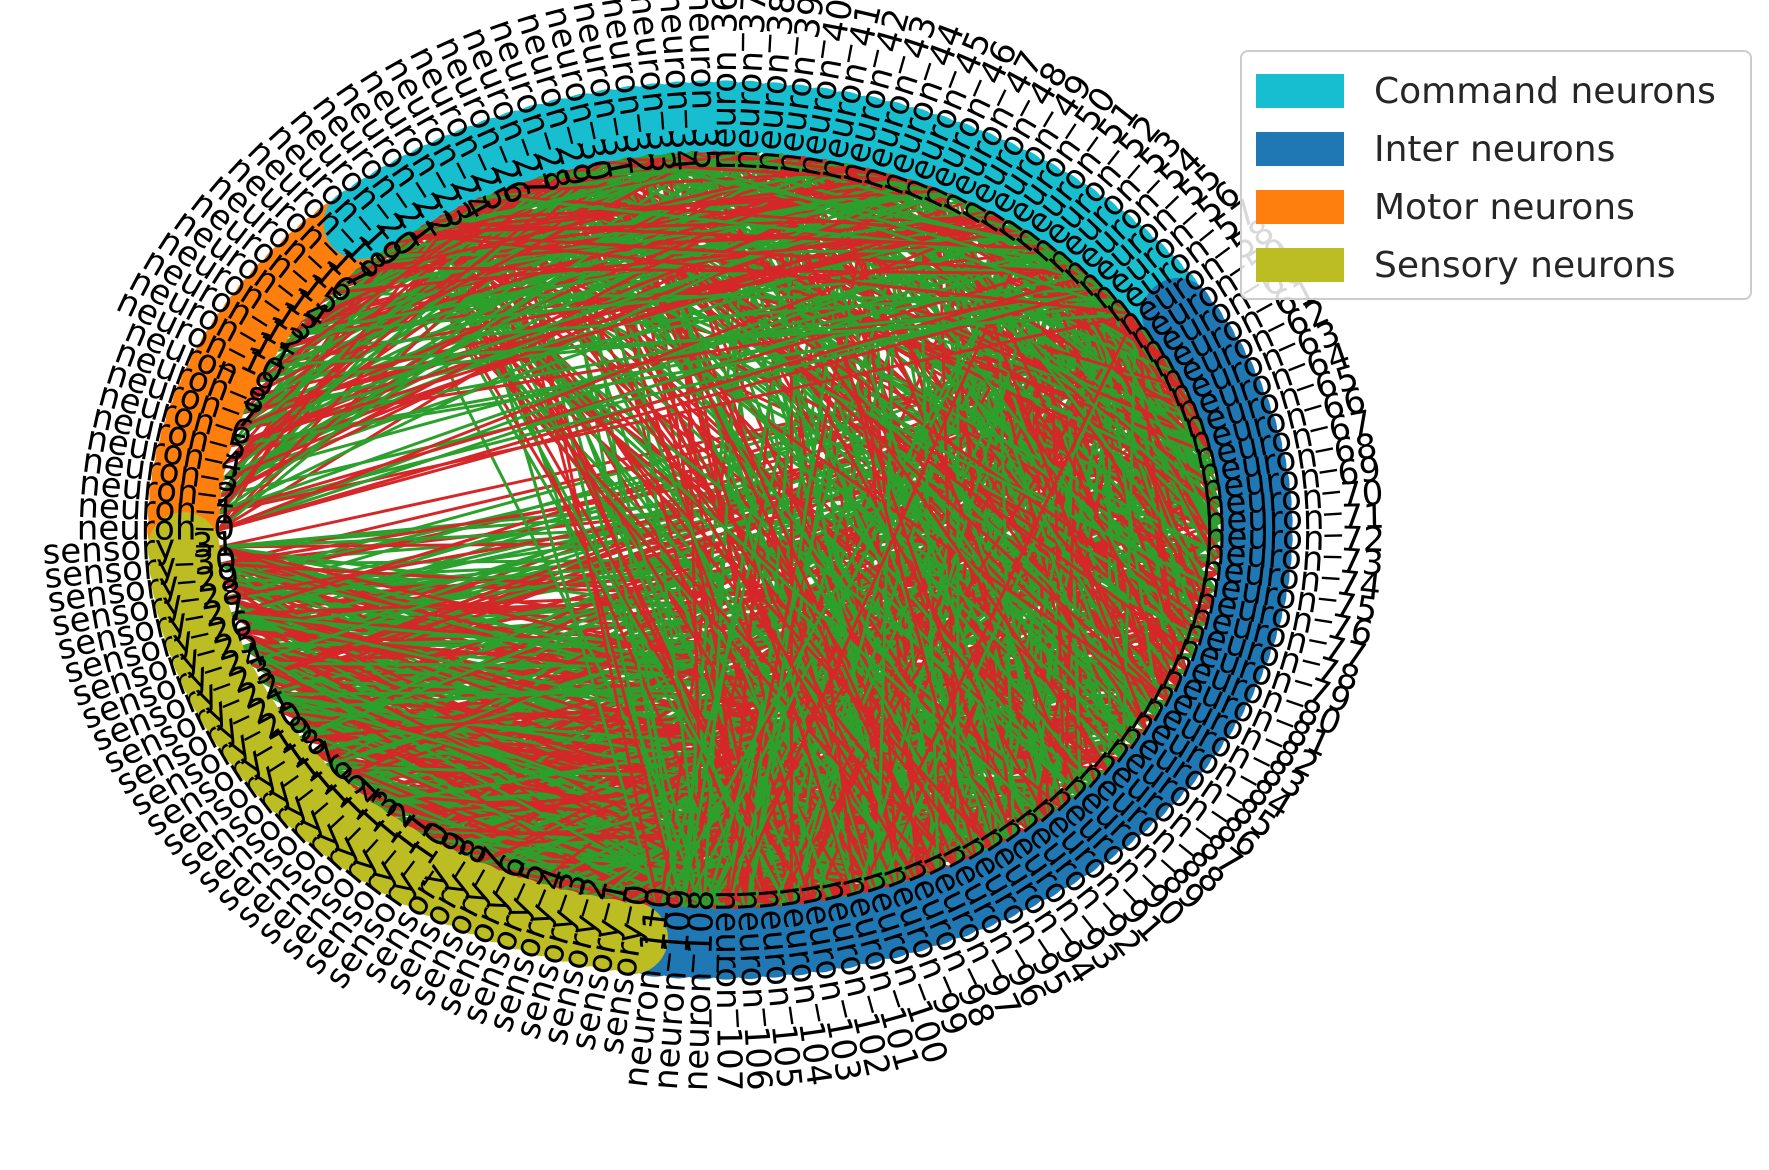 The image size is (1769, 1170). Describe the element at coordinates (725, 85) in the screenshot. I see `neuron-label: neuron_36` at that location.